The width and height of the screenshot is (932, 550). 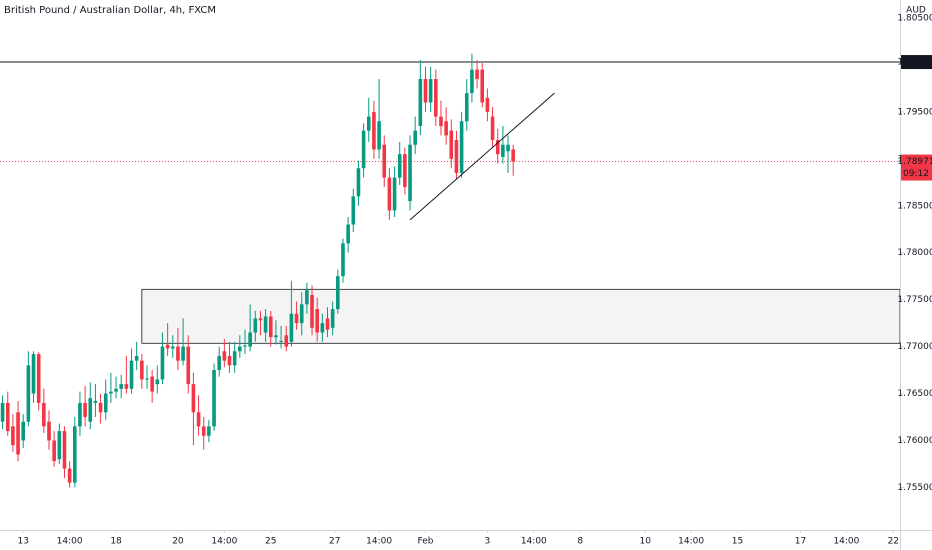 What do you see at coordinates (914, 19) in the screenshot?
I see `y-tick-label: 1.80500` at bounding box center [914, 19].